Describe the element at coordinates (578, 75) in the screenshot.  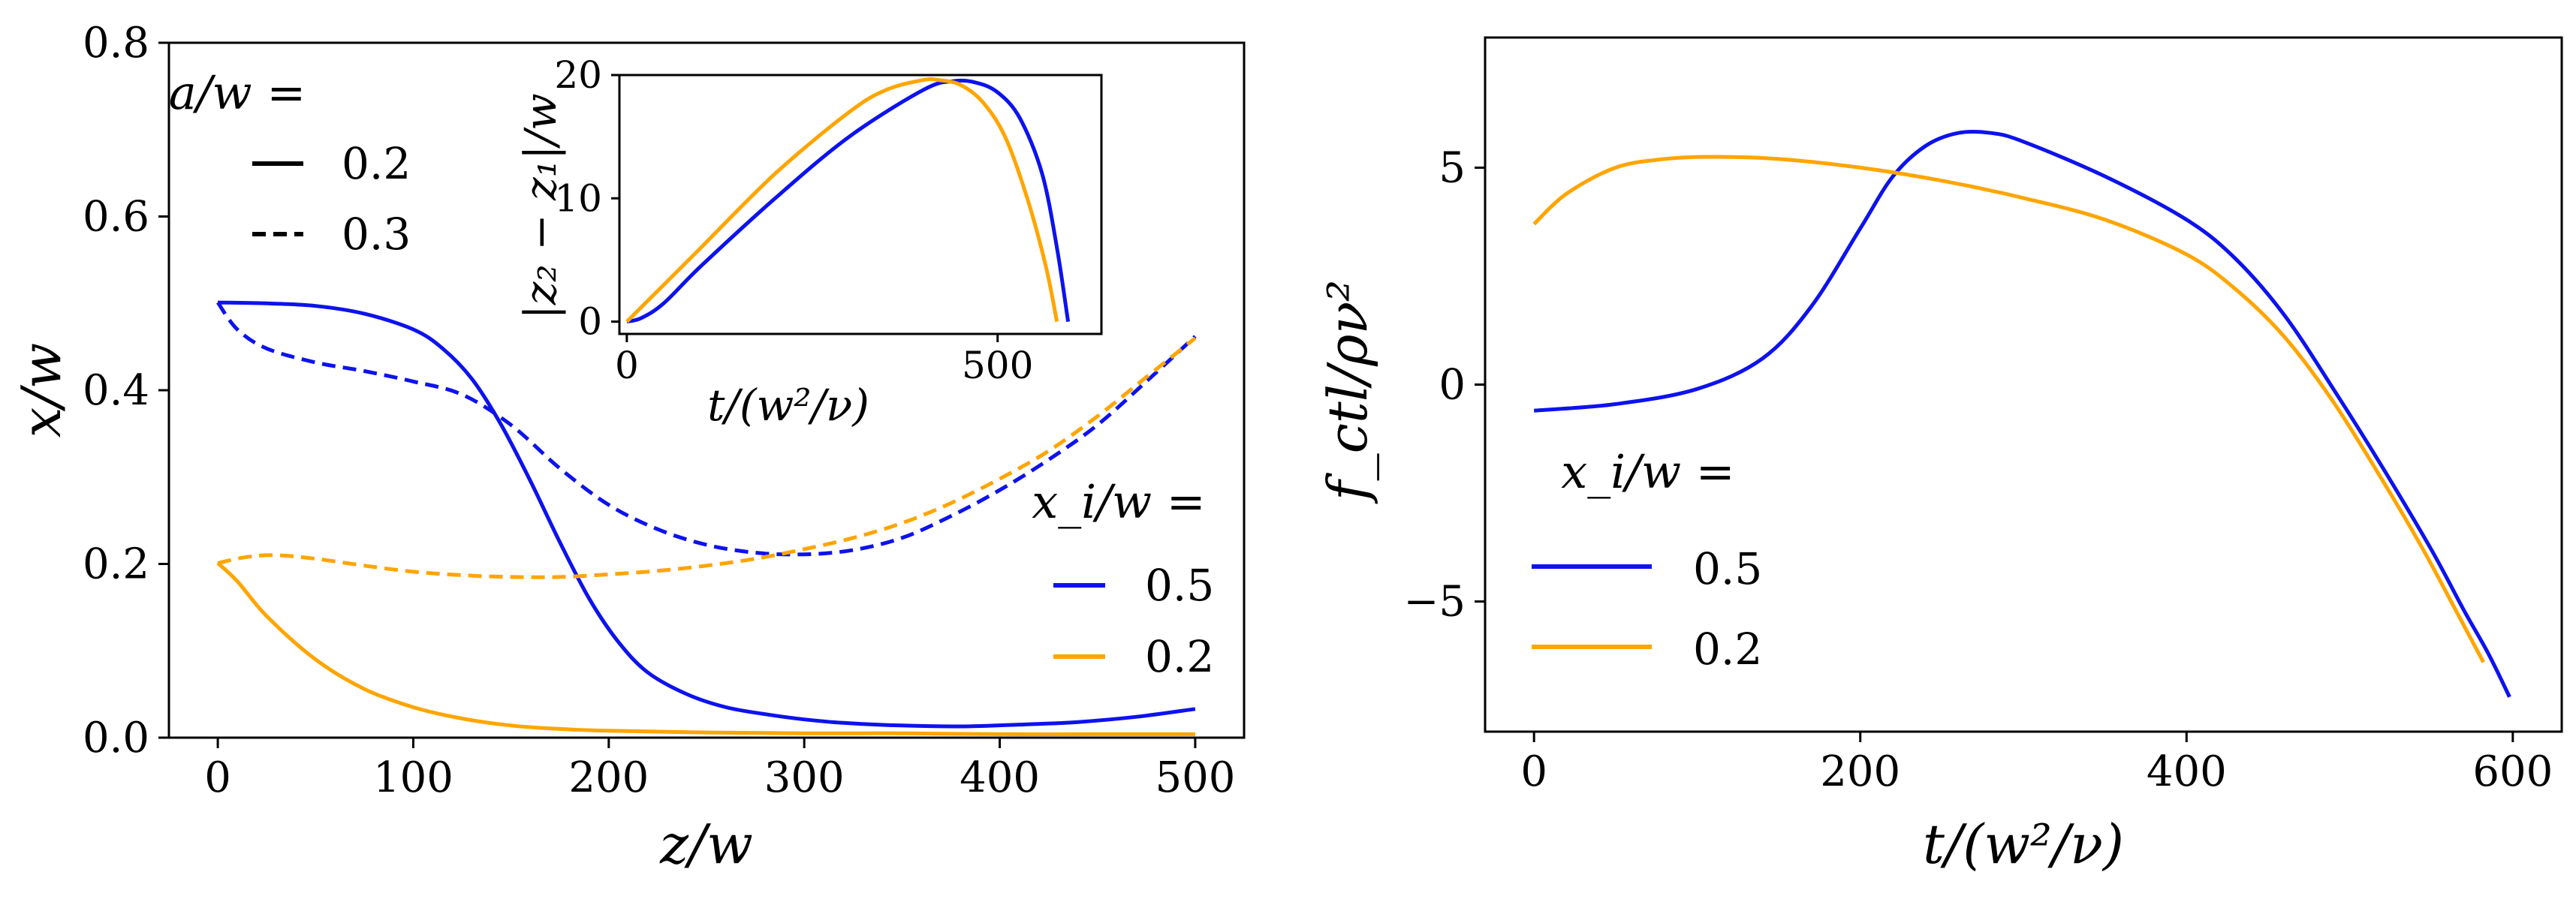
I see `y-tick-label: 20` at that location.